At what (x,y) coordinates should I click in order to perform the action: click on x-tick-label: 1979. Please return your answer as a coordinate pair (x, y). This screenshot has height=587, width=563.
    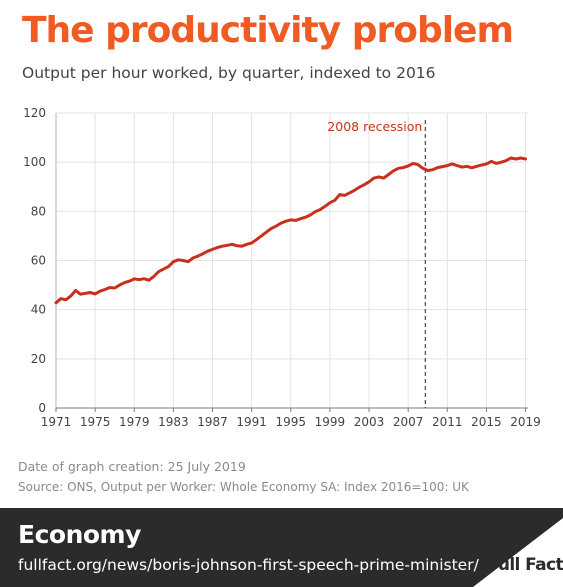
    Looking at the image, I should click on (134, 422).